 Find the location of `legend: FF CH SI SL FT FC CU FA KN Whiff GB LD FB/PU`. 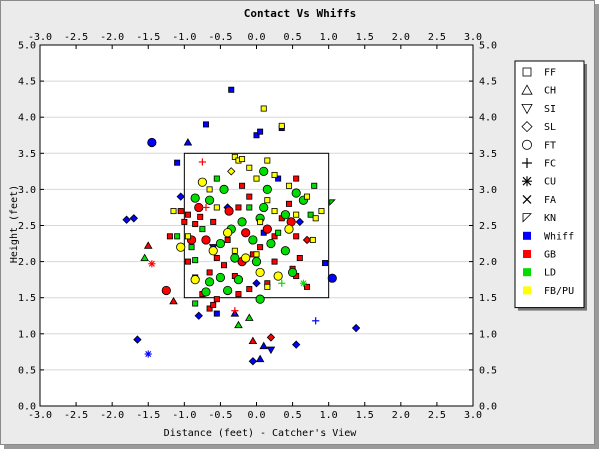

legend: FF CH SI SL FT FC CU FA KN Whiff GB LD FB/PU is located at coordinates (550, 185).